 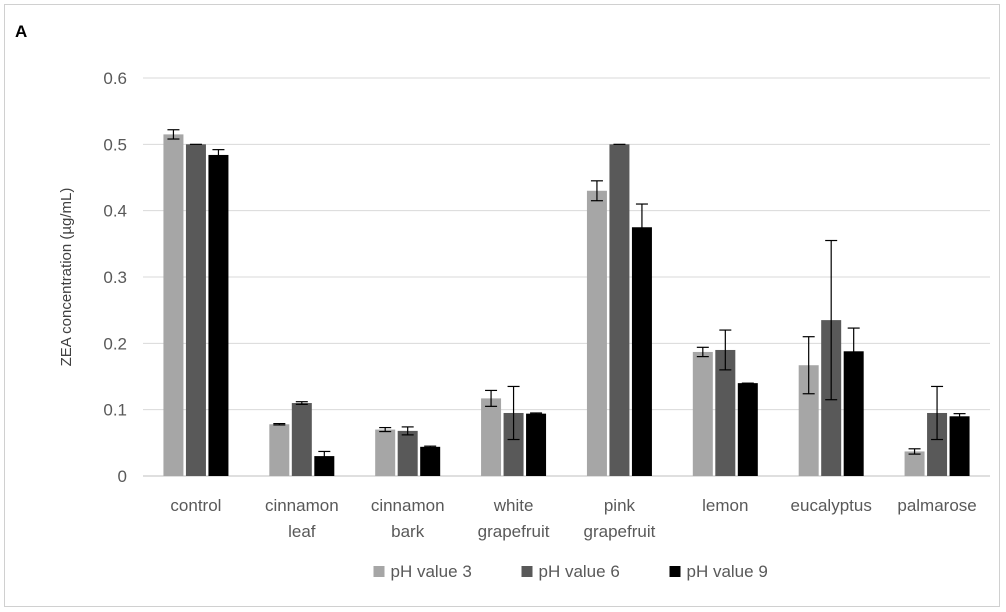 I want to click on legend-item: pH value 9, so click(x=718, y=571).